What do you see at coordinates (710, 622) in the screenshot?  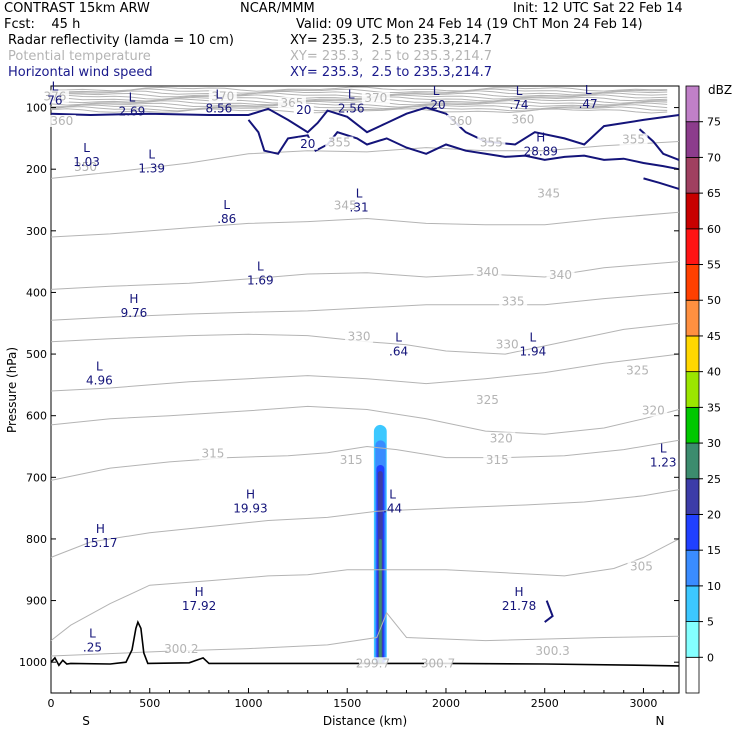 I see `colorbar-label: 5` at bounding box center [710, 622].